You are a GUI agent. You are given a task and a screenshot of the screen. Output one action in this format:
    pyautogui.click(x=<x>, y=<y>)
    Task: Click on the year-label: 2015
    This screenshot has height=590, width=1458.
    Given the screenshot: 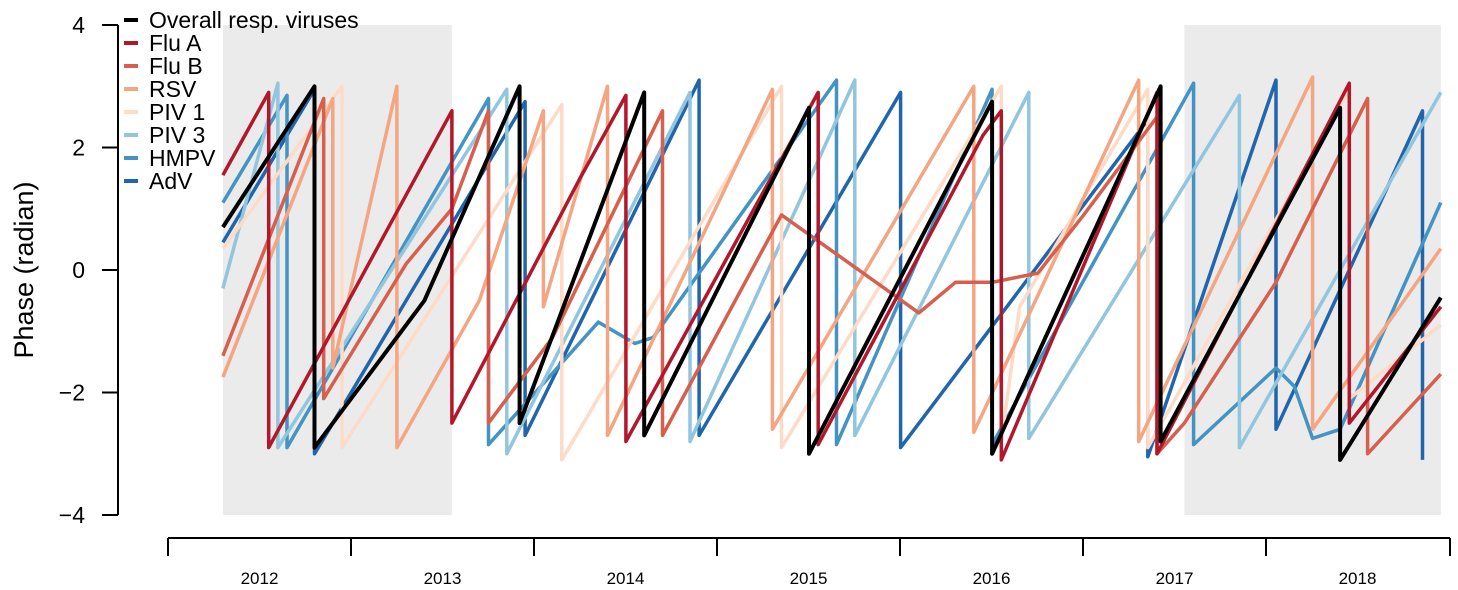 What is the action you would take?
    pyautogui.click(x=809, y=578)
    